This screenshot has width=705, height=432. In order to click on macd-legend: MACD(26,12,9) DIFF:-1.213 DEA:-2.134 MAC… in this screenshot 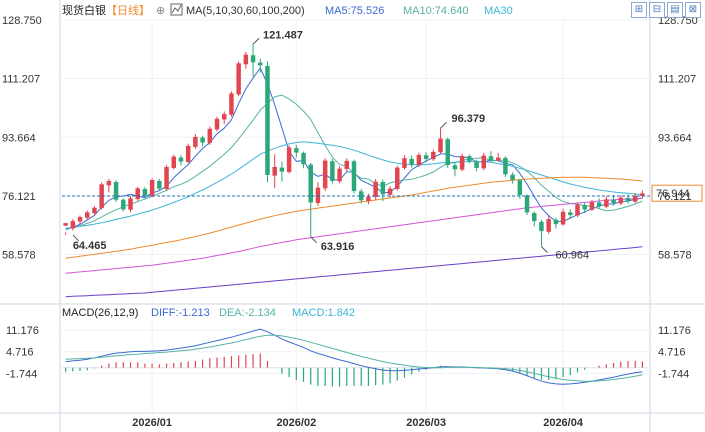, I will do `click(208, 313)`.